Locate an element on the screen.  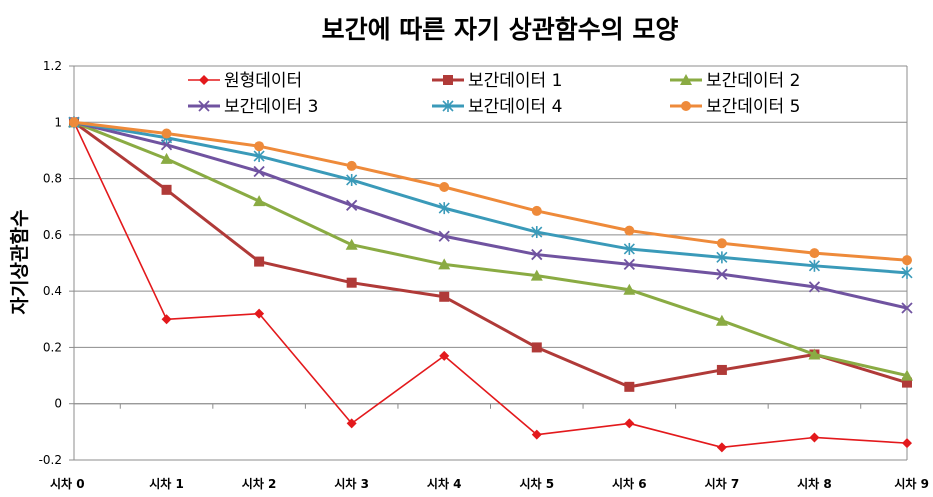
x-tick-label: 시차 5 is located at coordinates (536, 483).